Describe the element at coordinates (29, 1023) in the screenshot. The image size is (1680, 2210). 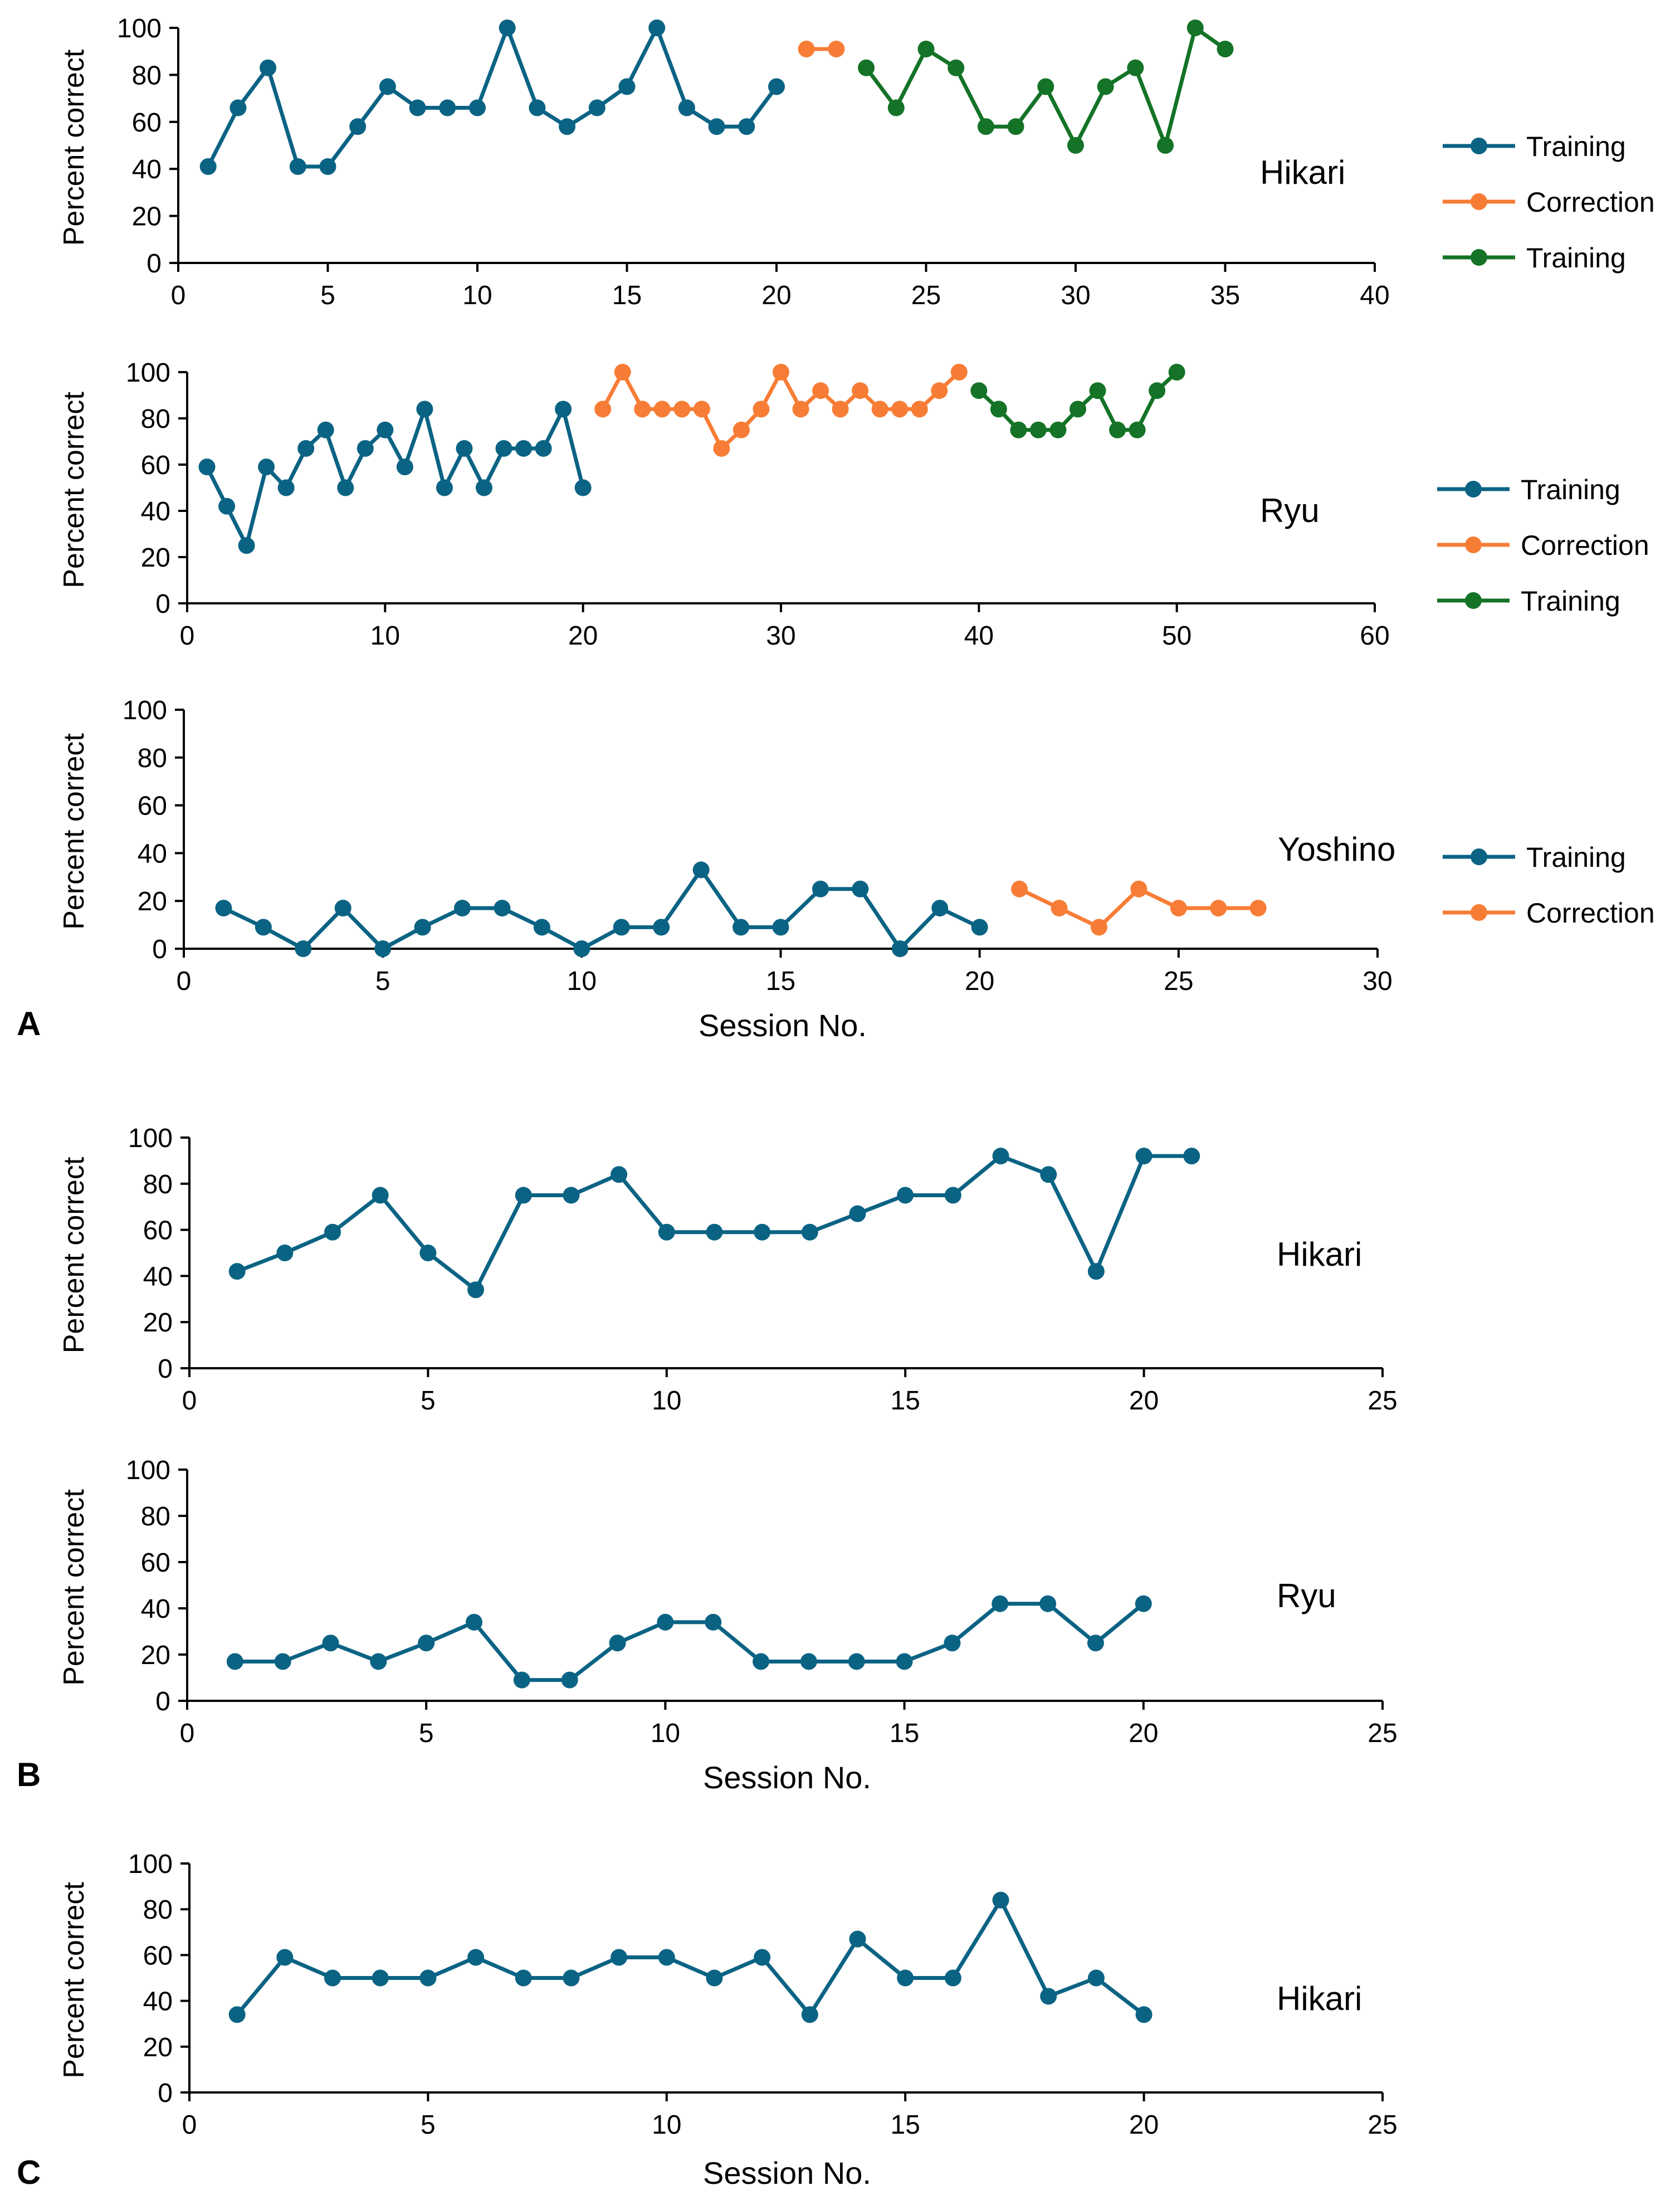
I see `panel-label: A` at that location.